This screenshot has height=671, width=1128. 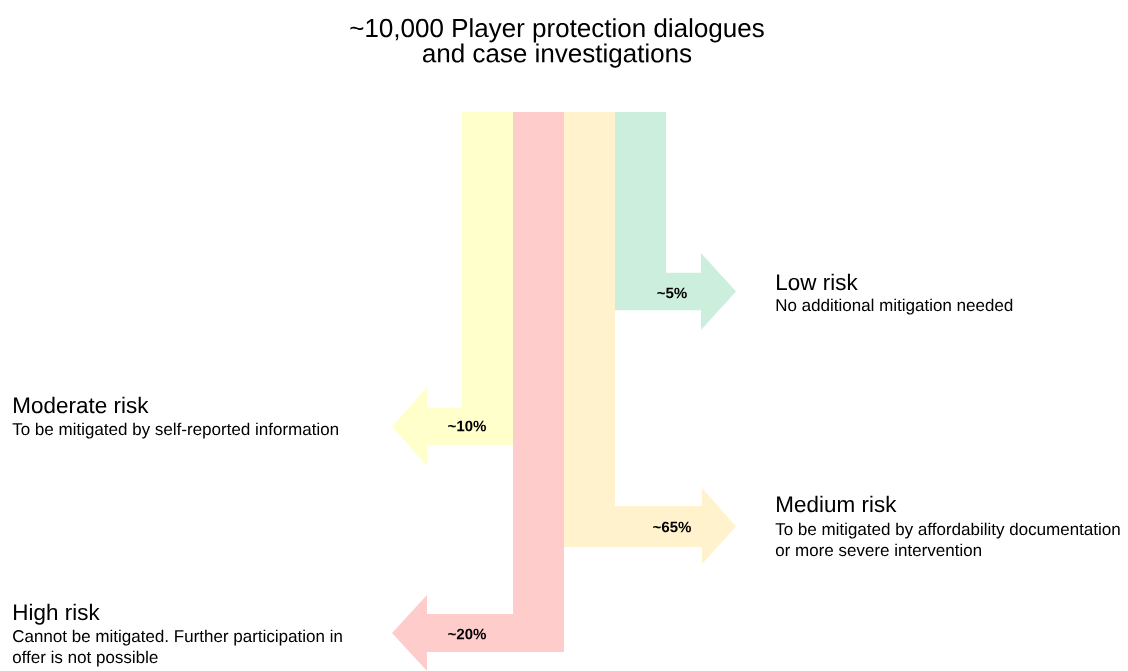 What do you see at coordinates (177, 648) in the screenshot?
I see `text: Cannot be mitigated. Further participation in offer is not possible` at bounding box center [177, 648].